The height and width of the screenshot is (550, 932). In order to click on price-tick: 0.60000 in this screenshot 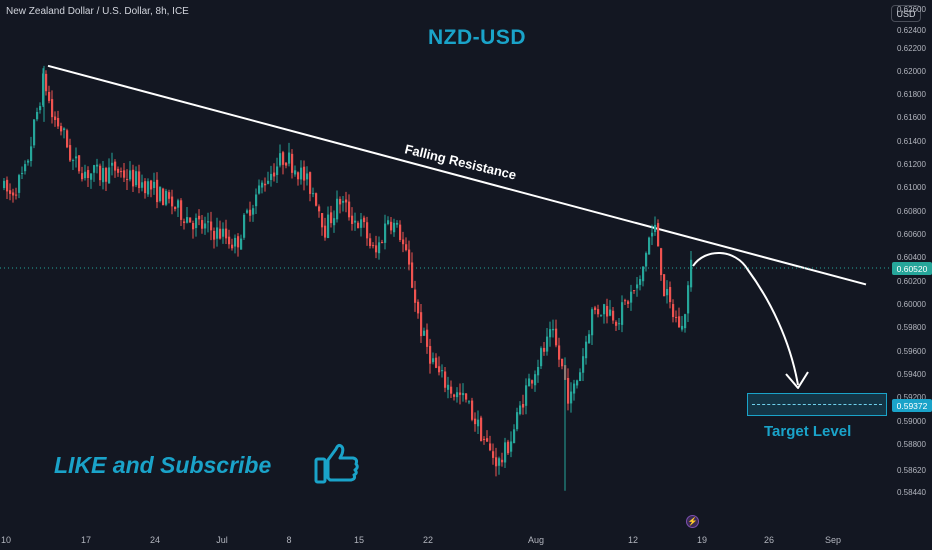, I will do `click(911, 304)`.